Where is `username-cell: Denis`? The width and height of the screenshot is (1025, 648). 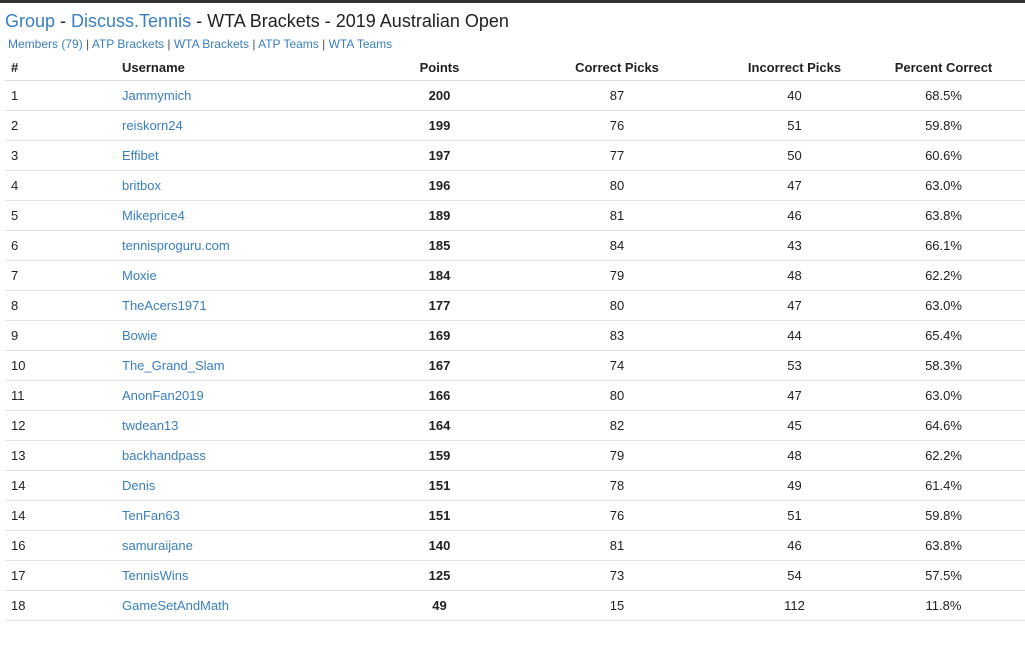 username-cell: Denis is located at coordinates (247, 485).